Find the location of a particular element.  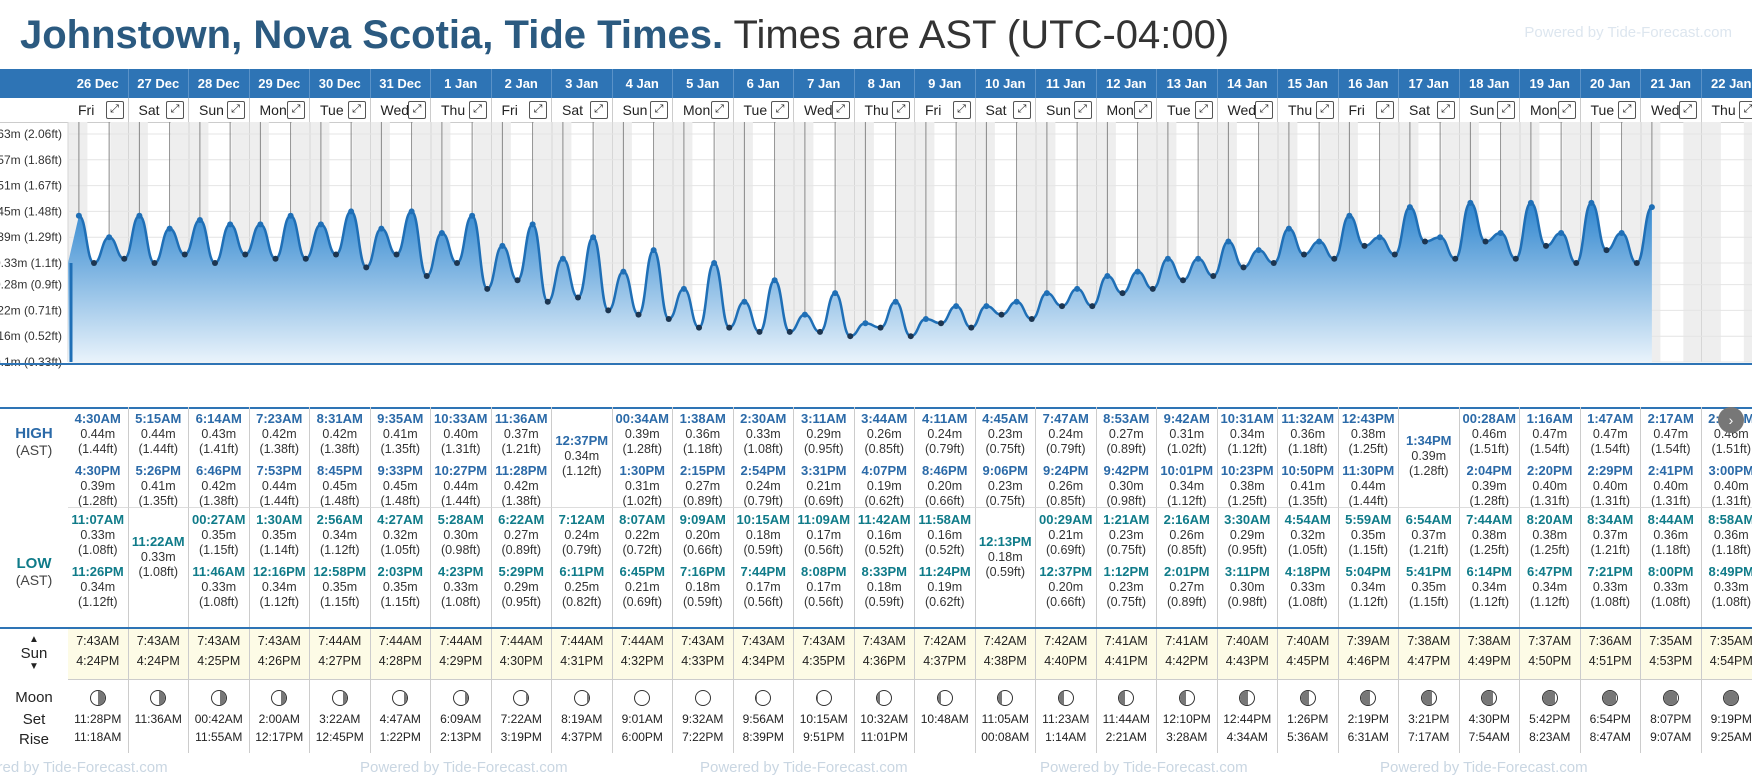

high-tide-time: 5:15AM is located at coordinates (158, 418).